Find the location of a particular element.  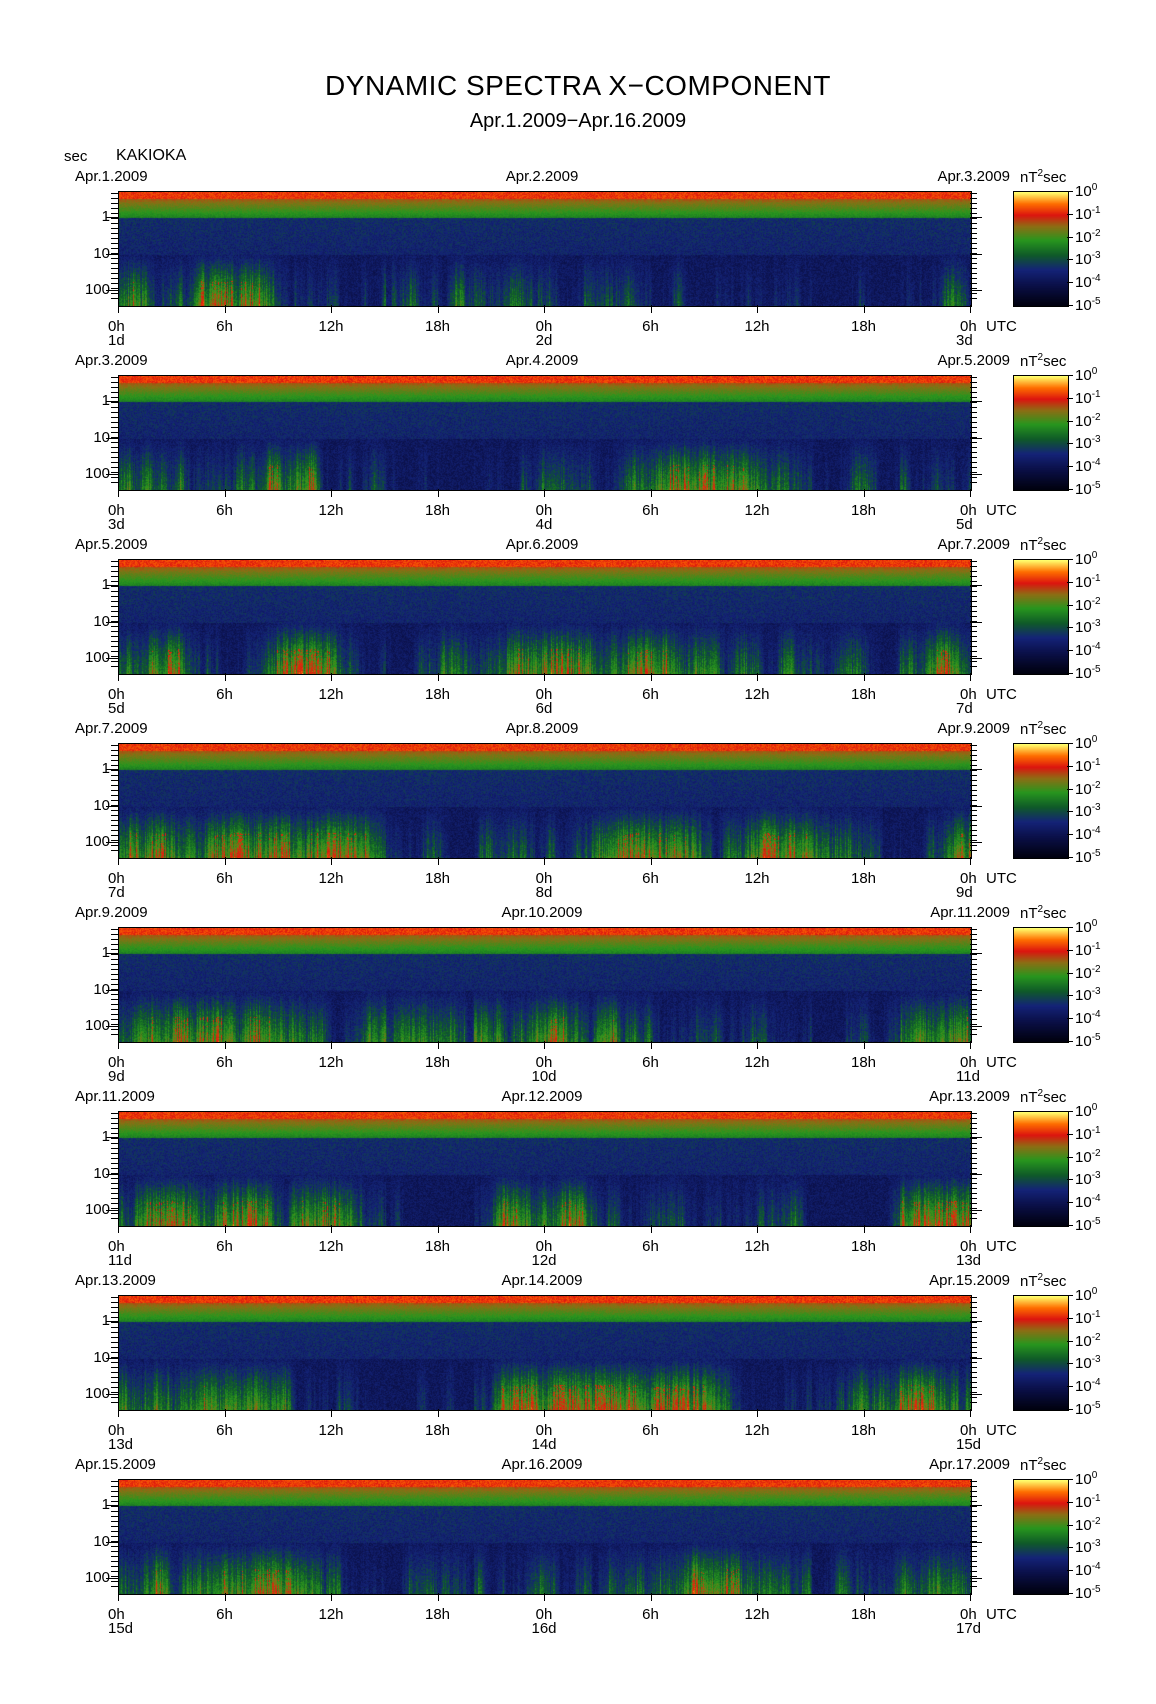

colorbar-tick-exp: 0 is located at coordinates (1094, 923).